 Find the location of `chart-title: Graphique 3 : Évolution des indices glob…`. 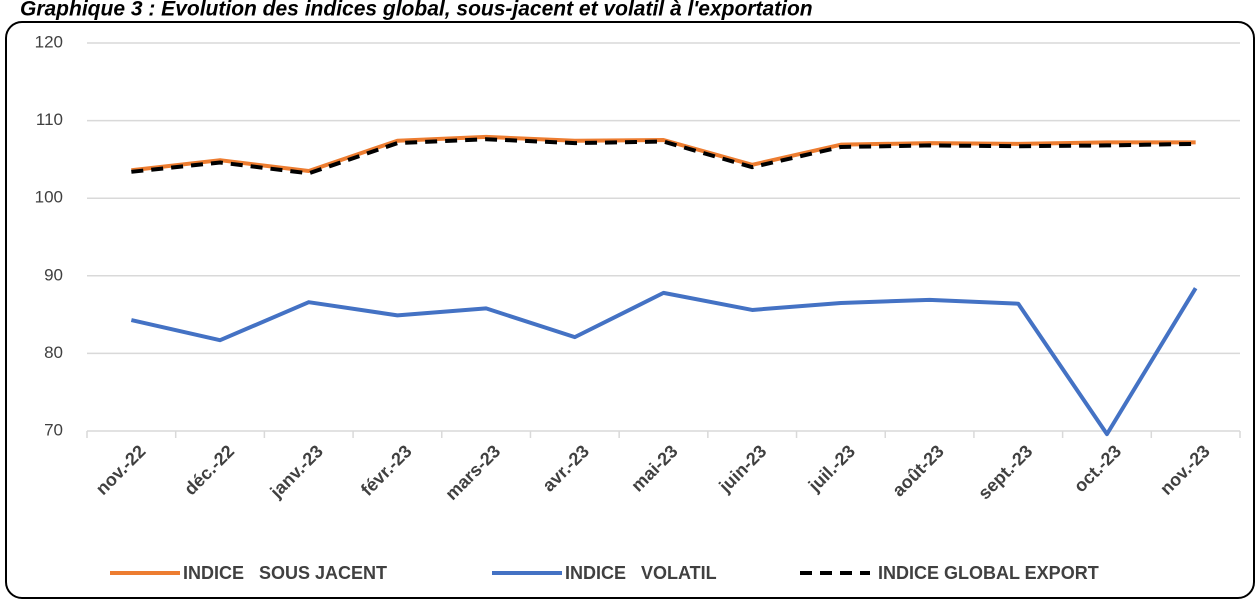

chart-title: Graphique 3 : Évolution des indices glob… is located at coordinates (416, 10).